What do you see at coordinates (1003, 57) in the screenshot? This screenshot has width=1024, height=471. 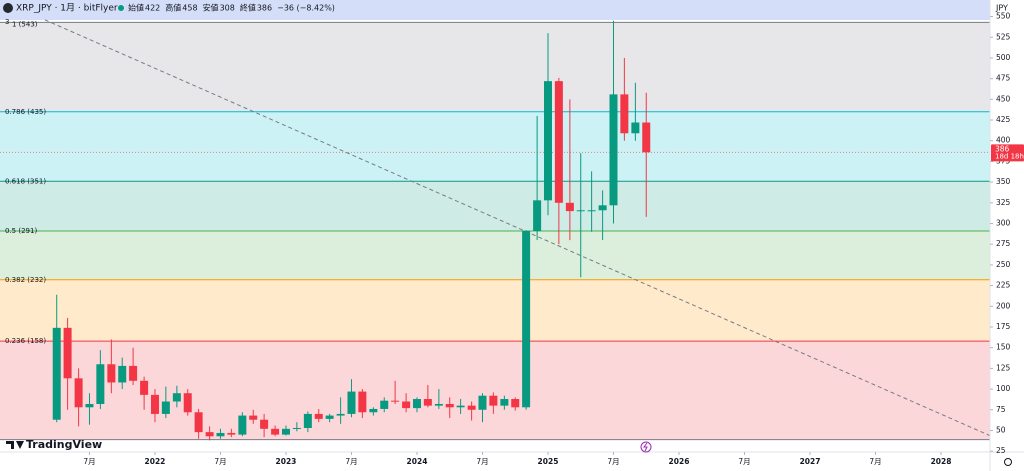 I see `y-tick-label: 500` at bounding box center [1003, 57].